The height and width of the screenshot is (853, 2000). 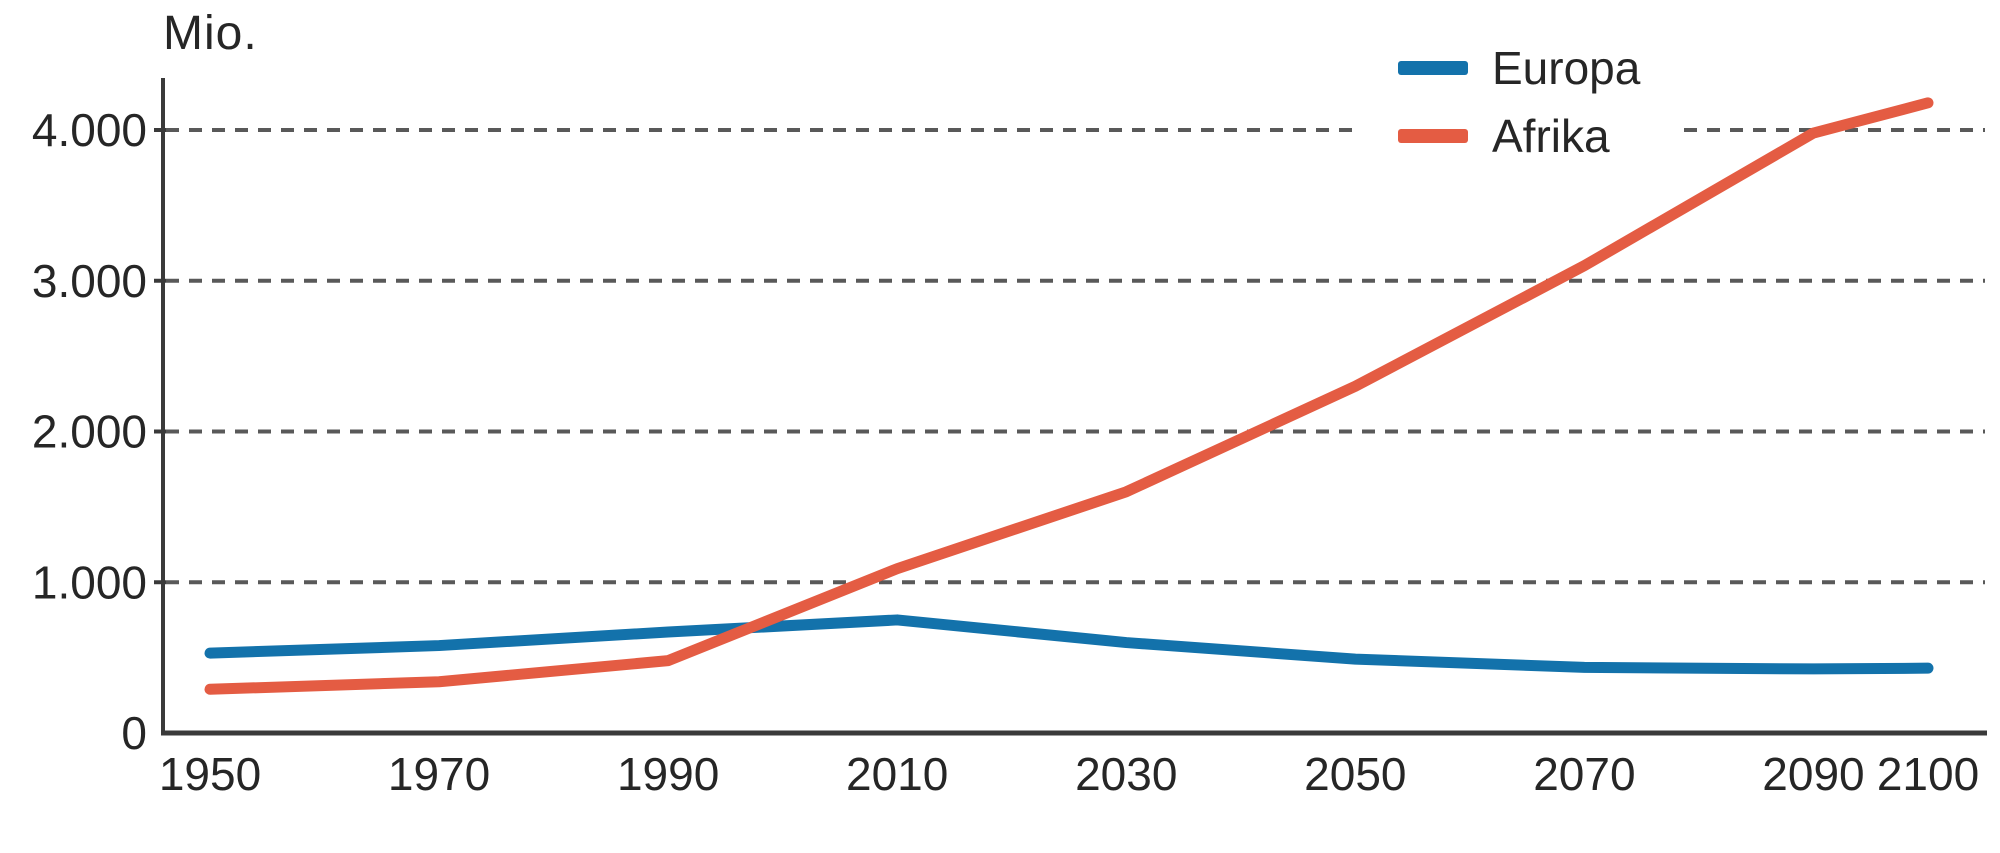 I want to click on x-tick-label-1990: 1990, so click(x=668, y=774).